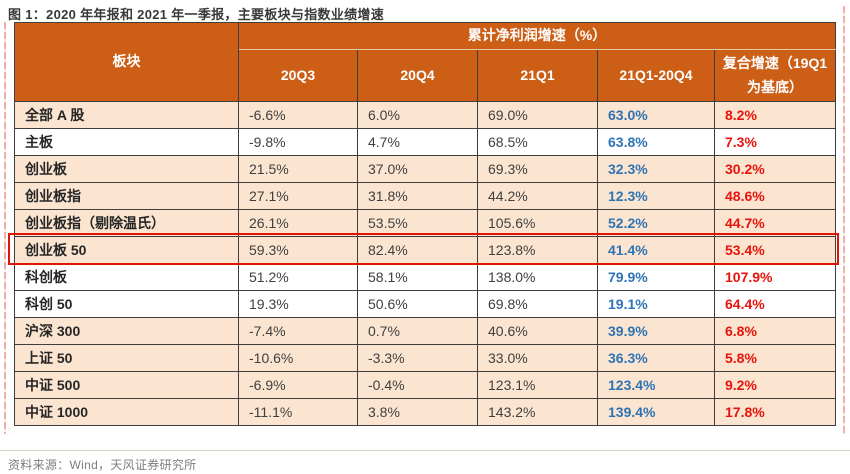 Image resolution: width=850 pixels, height=474 pixels. I want to click on cell-20q3: -6.6%, so click(298, 115).